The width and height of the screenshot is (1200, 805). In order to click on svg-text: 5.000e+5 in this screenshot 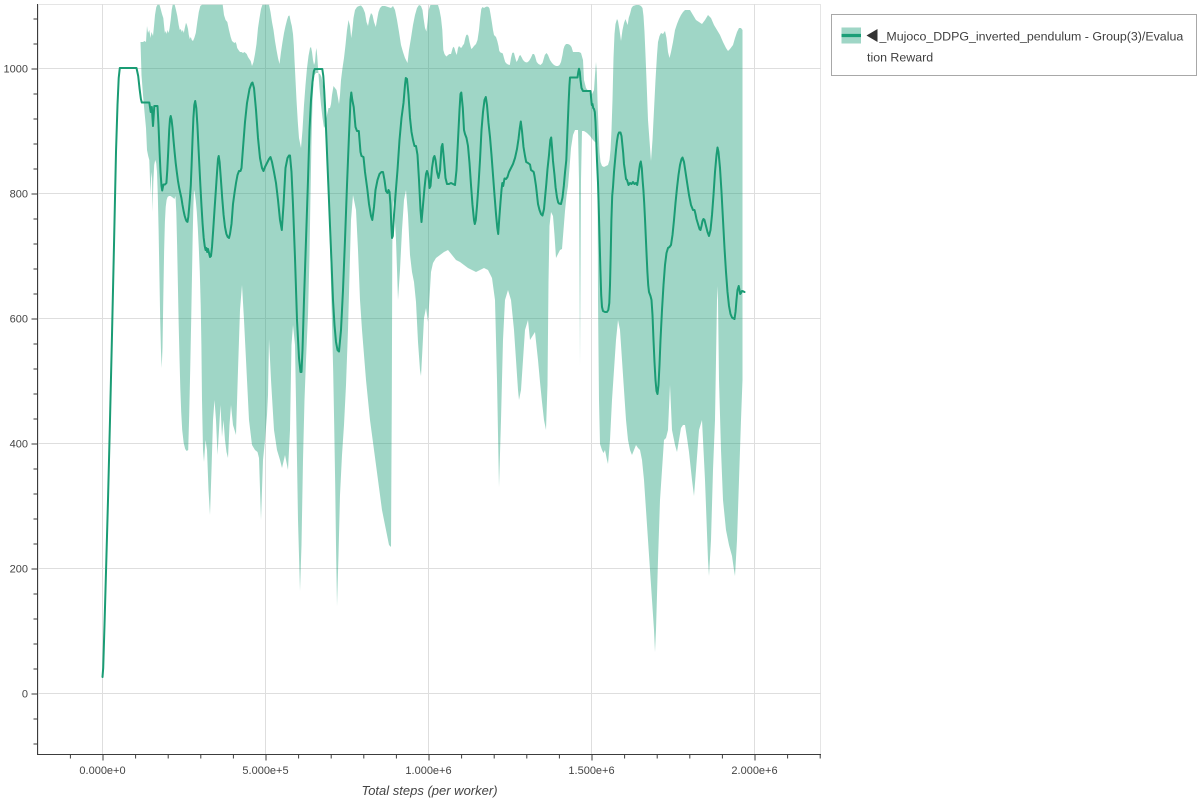, I will do `click(265, 771)`.